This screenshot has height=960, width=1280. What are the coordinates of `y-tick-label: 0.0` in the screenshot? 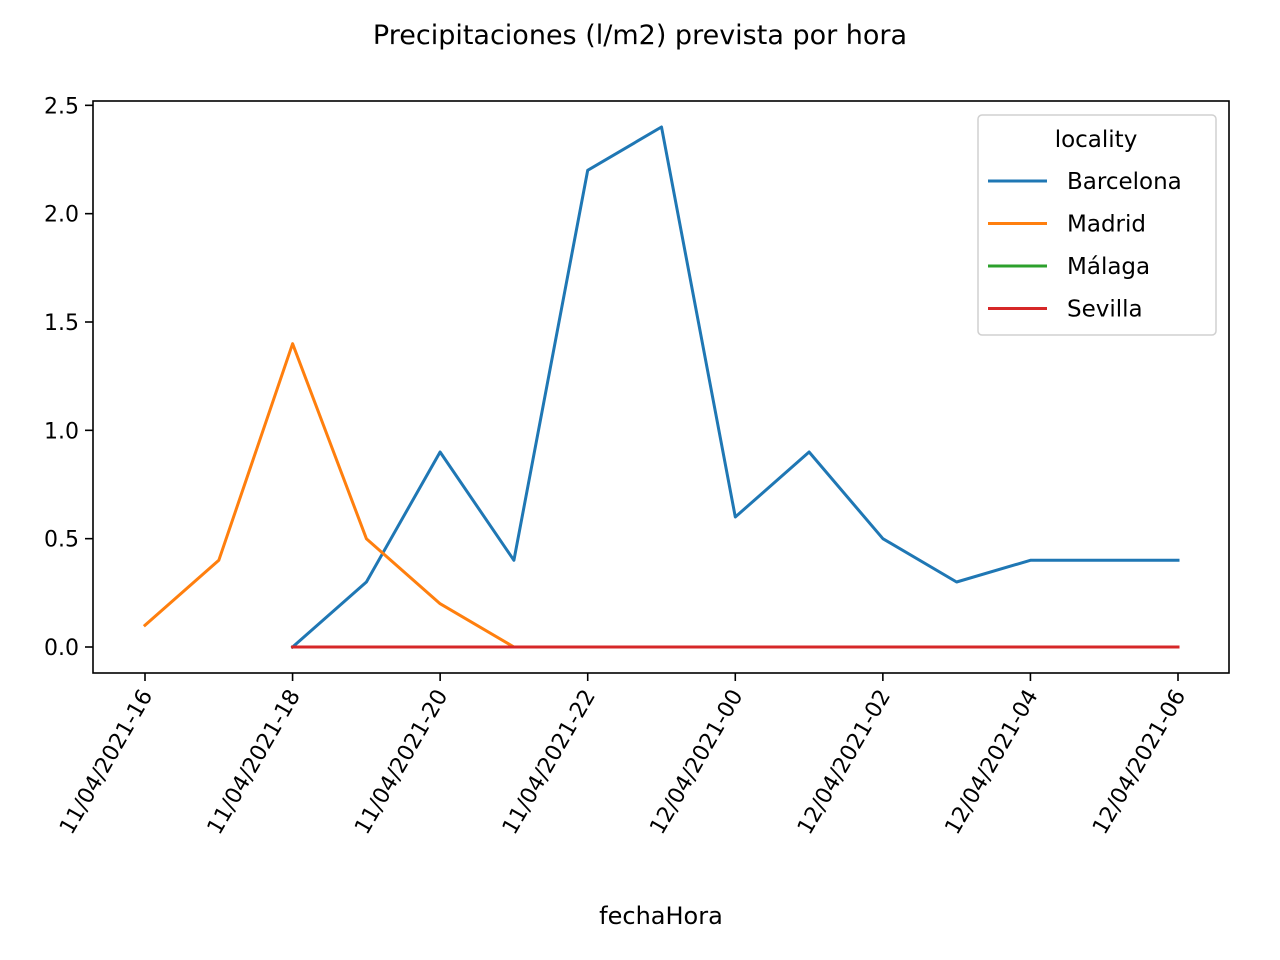 It's located at (61, 648).